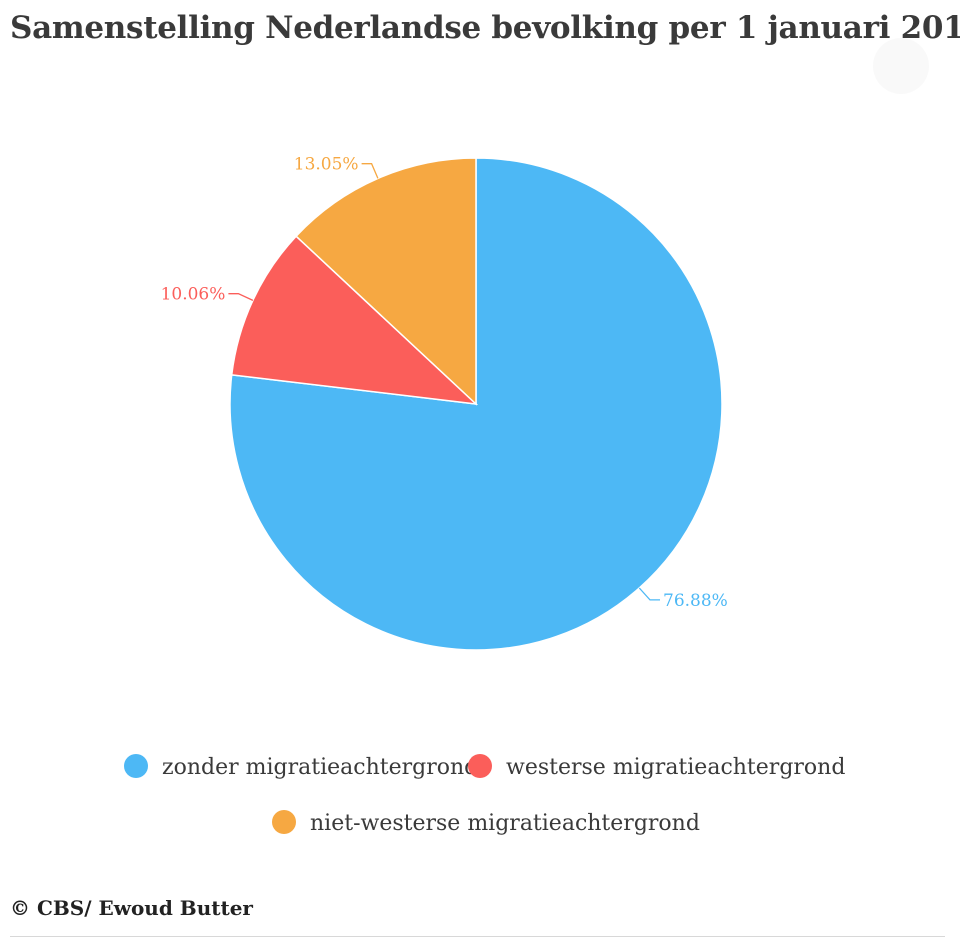  I want to click on slice-label-1: 76.88%, so click(695, 601).